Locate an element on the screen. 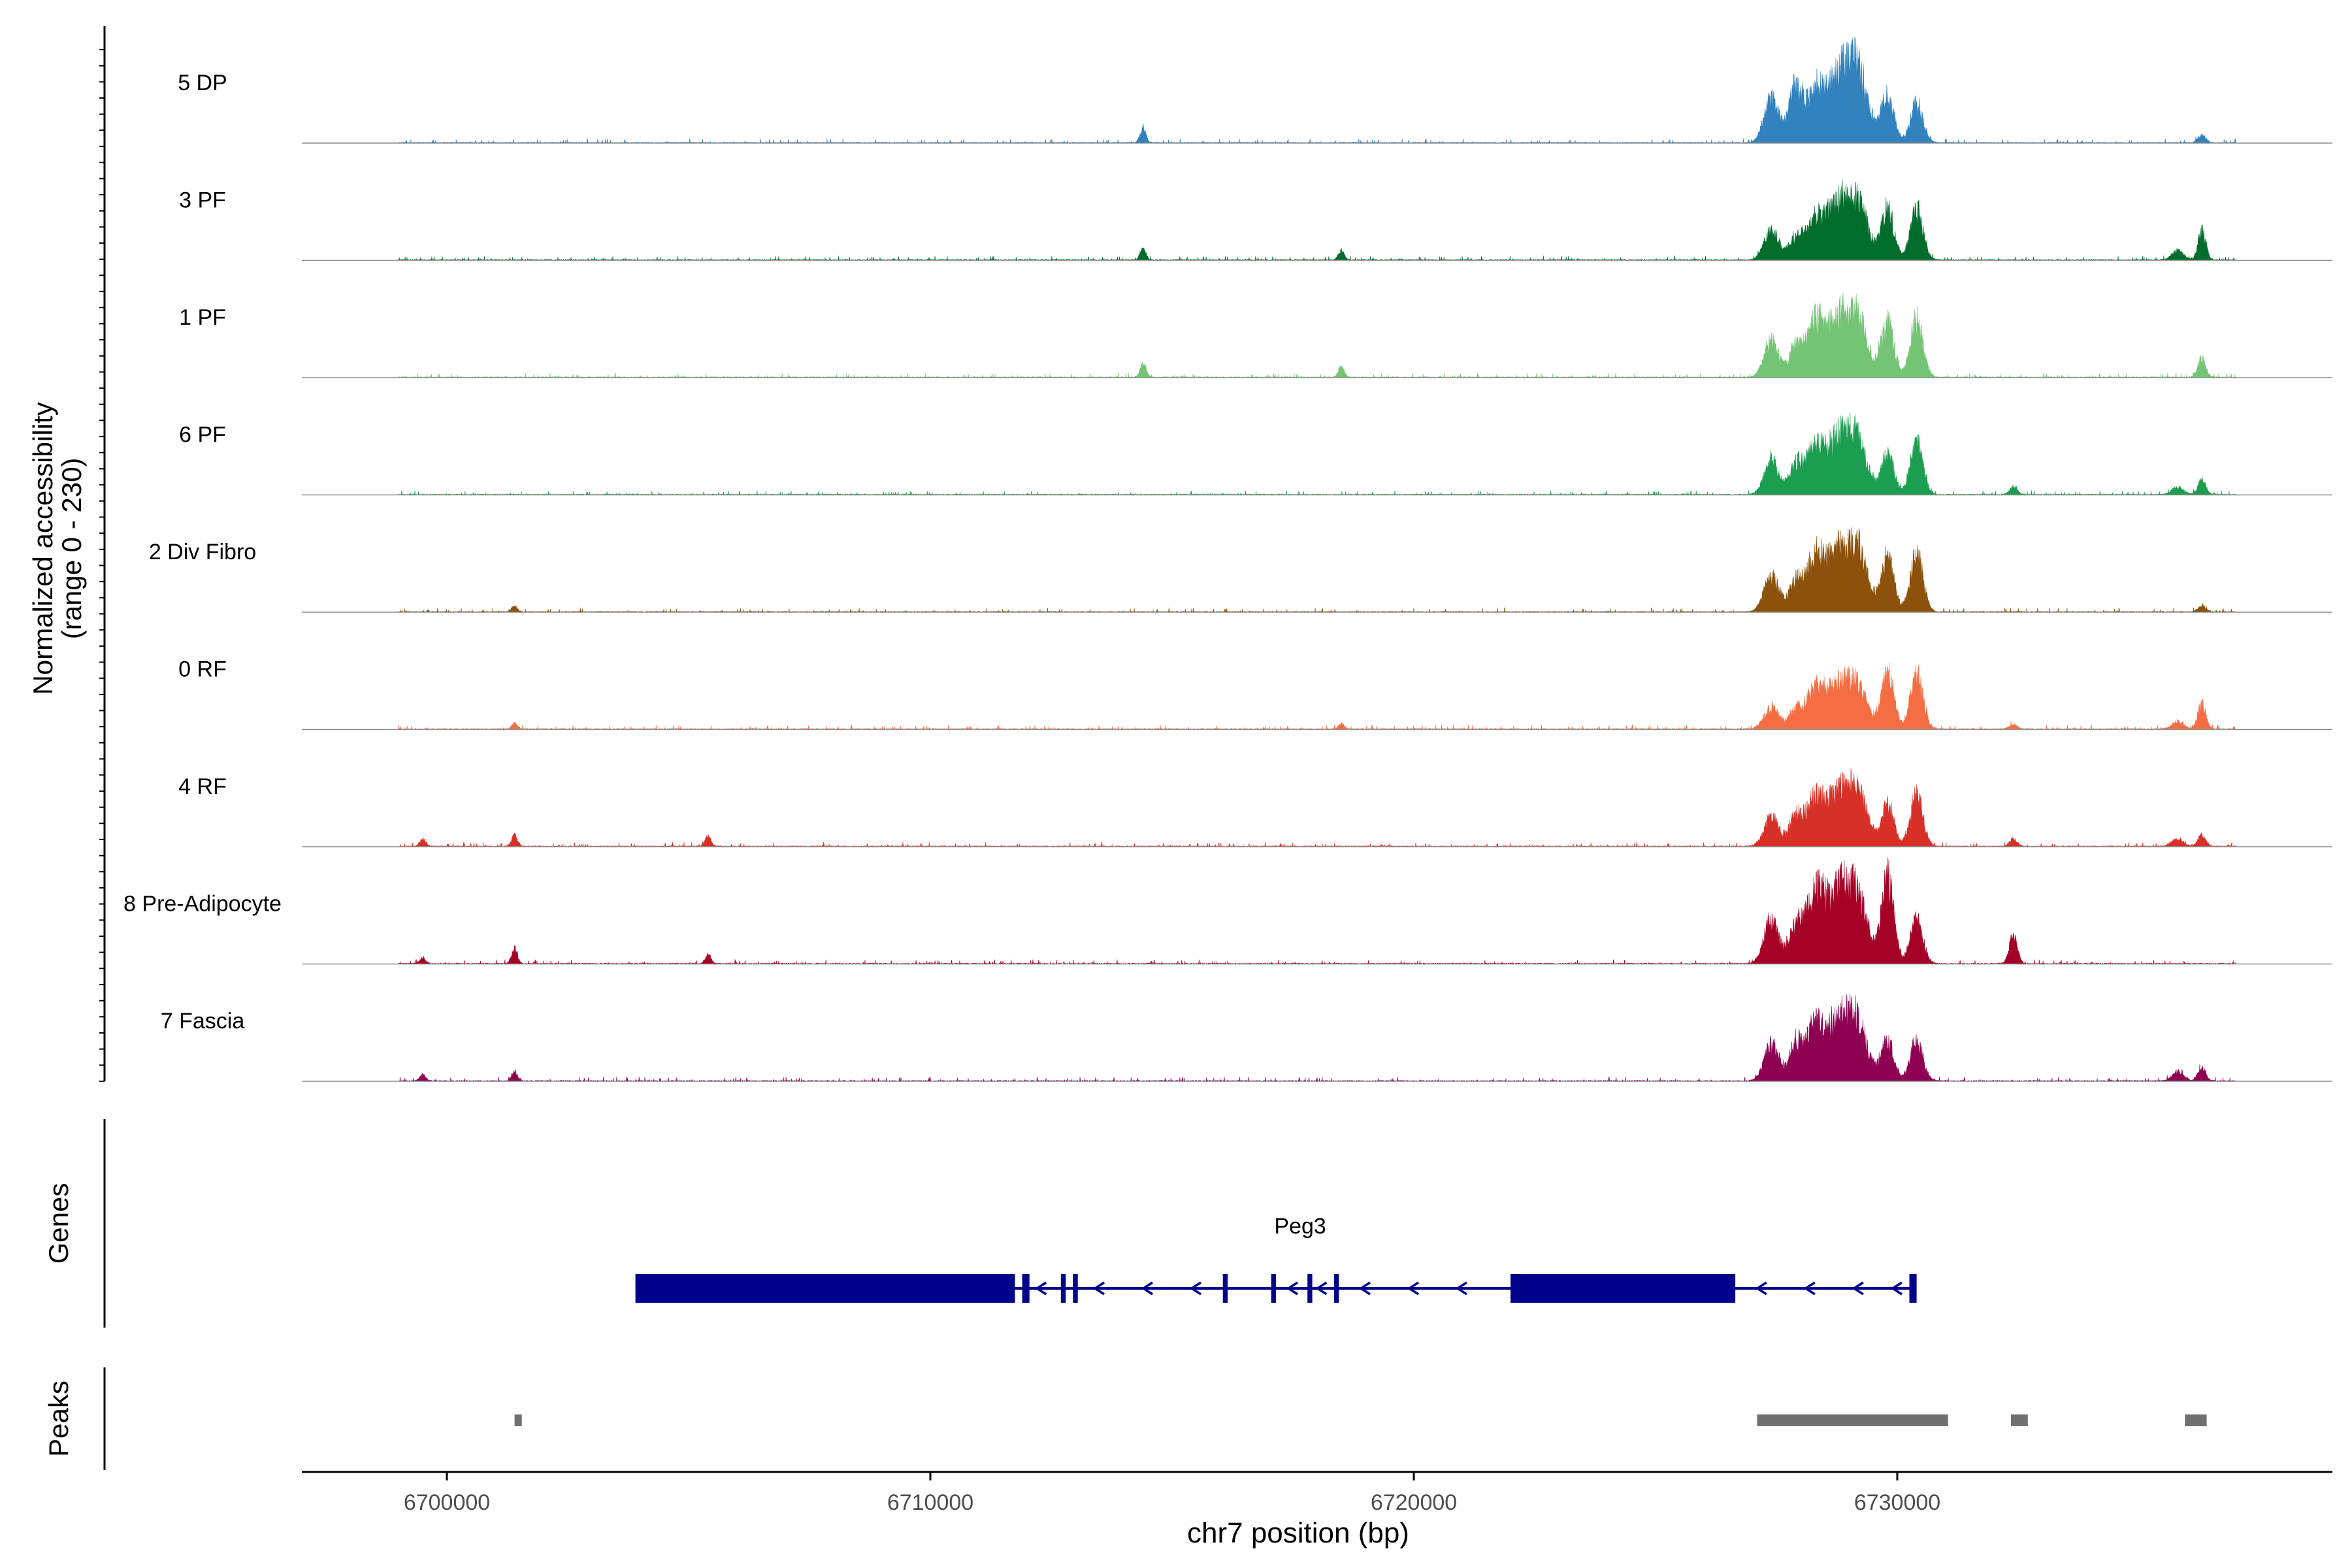 This screenshot has height=1568, width=2352. genes-track-label: Genes is located at coordinates (58, 1223).